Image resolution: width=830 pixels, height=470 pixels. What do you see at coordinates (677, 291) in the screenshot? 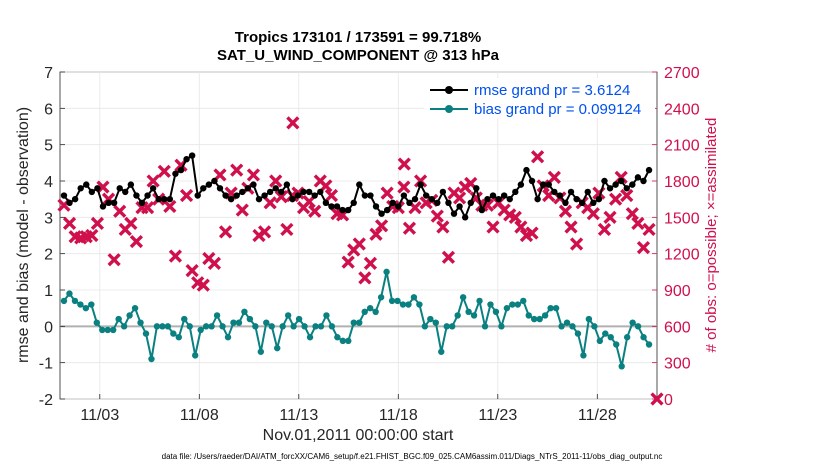
I see `right-tick-label: 900` at bounding box center [677, 291].